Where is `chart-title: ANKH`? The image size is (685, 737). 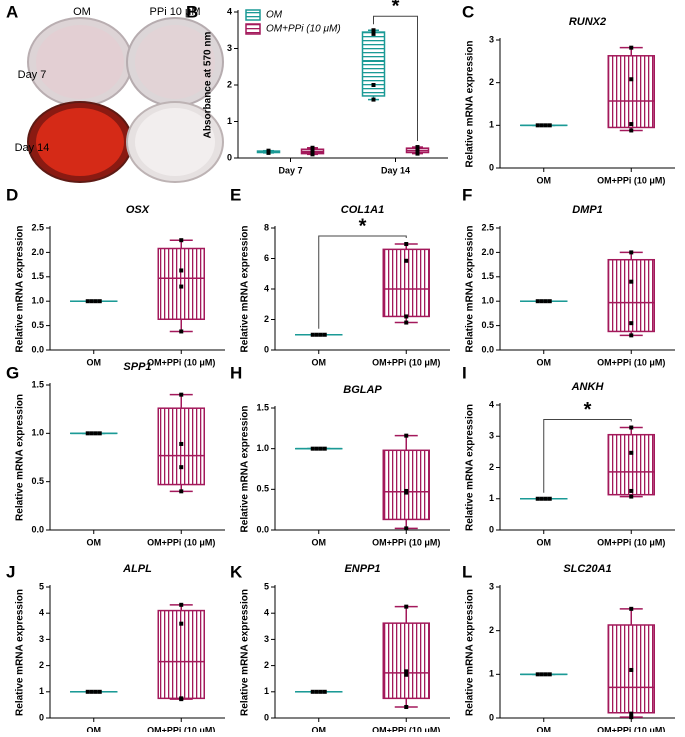
chart-title: ANKH is located at coordinates (588, 387).